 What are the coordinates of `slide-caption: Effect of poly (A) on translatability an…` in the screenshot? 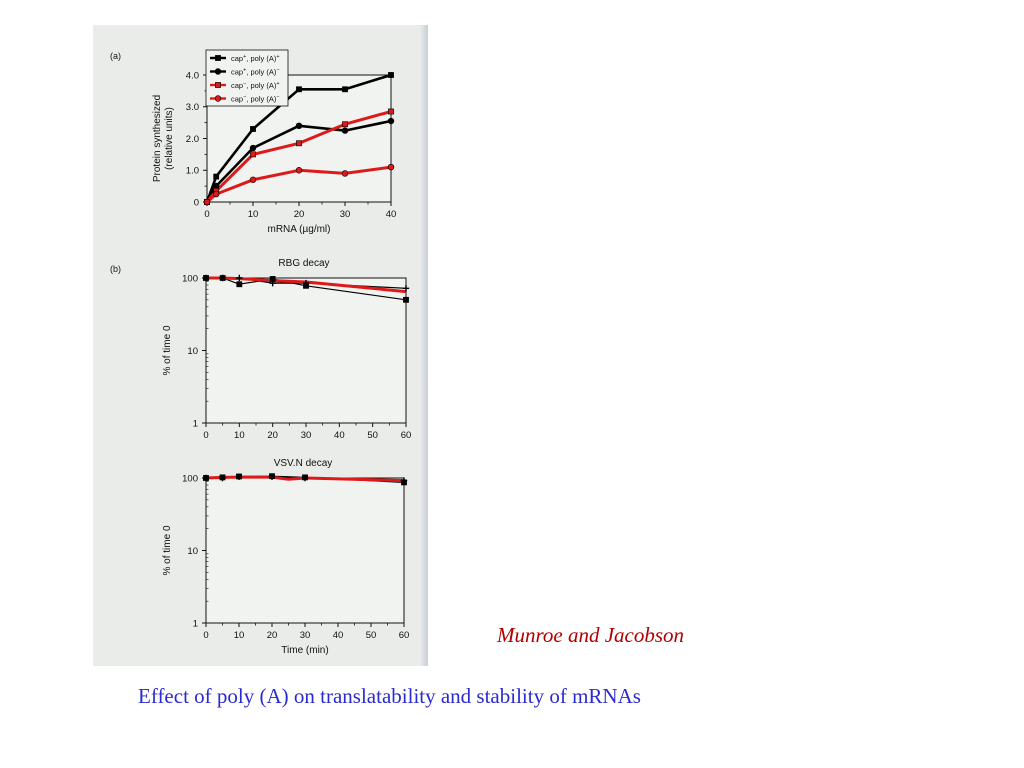 It's located at (389, 696).